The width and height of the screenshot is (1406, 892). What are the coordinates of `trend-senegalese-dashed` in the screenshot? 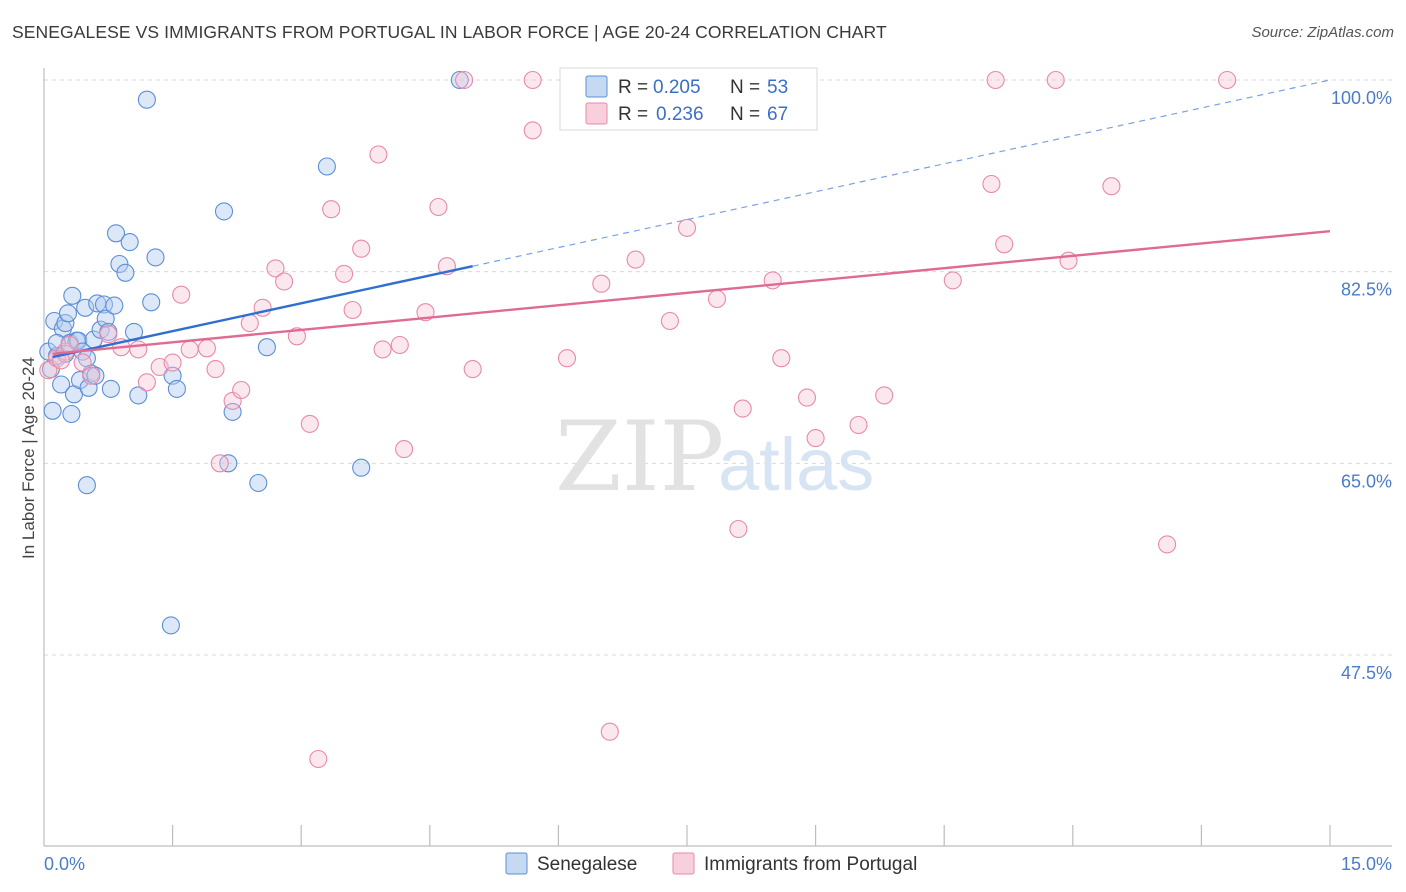 It's located at (901, 173).